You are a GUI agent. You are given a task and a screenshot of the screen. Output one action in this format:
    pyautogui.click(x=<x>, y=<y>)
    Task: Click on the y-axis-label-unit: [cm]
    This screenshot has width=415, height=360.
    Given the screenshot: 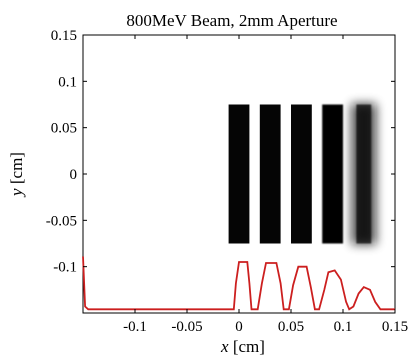 What is the action you would take?
    pyautogui.click(x=16, y=170)
    